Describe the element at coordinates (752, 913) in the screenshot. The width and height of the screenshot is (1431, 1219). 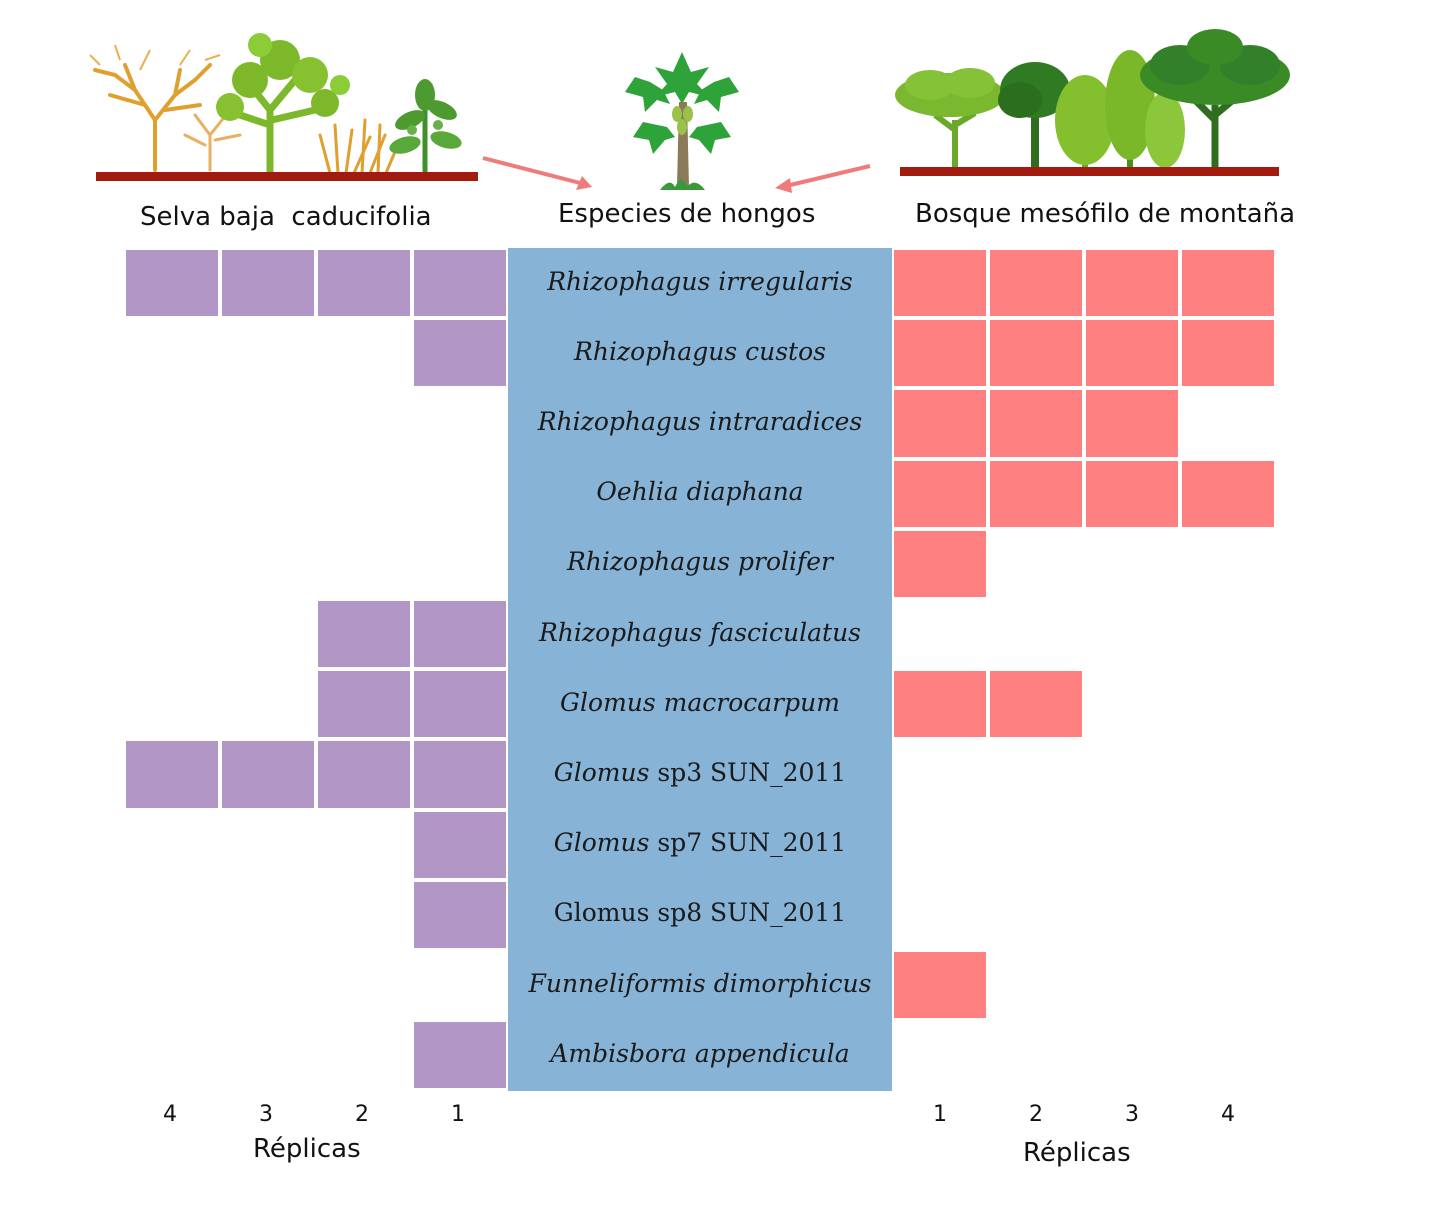
I see `species-epithet: sp8 SUN_2011` at that location.